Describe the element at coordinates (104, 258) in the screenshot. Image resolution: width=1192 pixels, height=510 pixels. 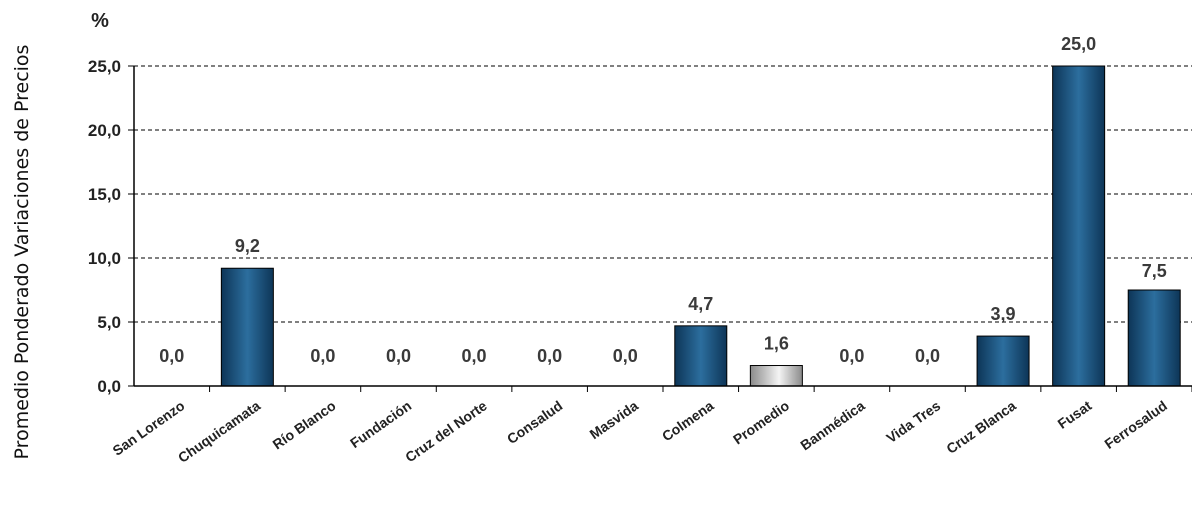
I see `y-tick-label: 10,0` at that location.